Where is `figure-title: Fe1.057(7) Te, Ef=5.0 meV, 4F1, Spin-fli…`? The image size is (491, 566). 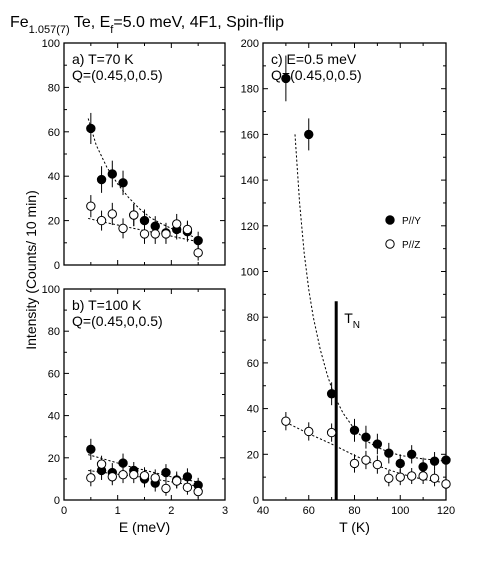
figure-title: Fe1.057(7) Te, Ef=5.0 meV, 4F1, Spin-fli… is located at coordinates (147, 25).